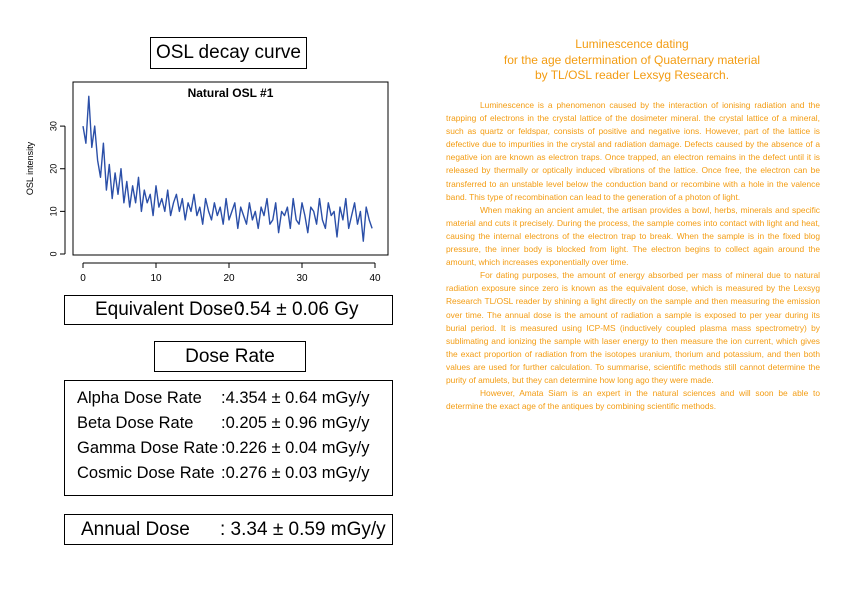  I want to click on x-tick-label: 0, so click(83, 278).